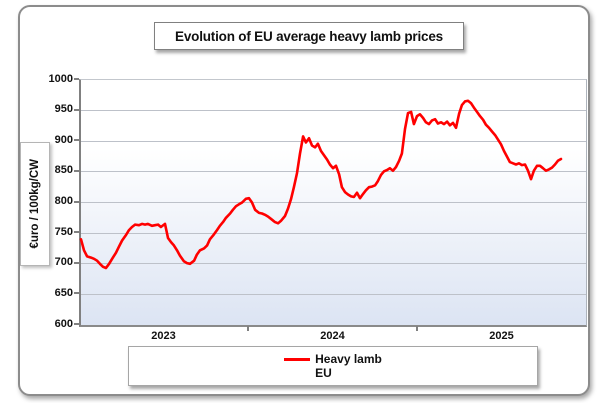 This screenshot has width=600, height=403. I want to click on legend-line-swatch, so click(297, 359).